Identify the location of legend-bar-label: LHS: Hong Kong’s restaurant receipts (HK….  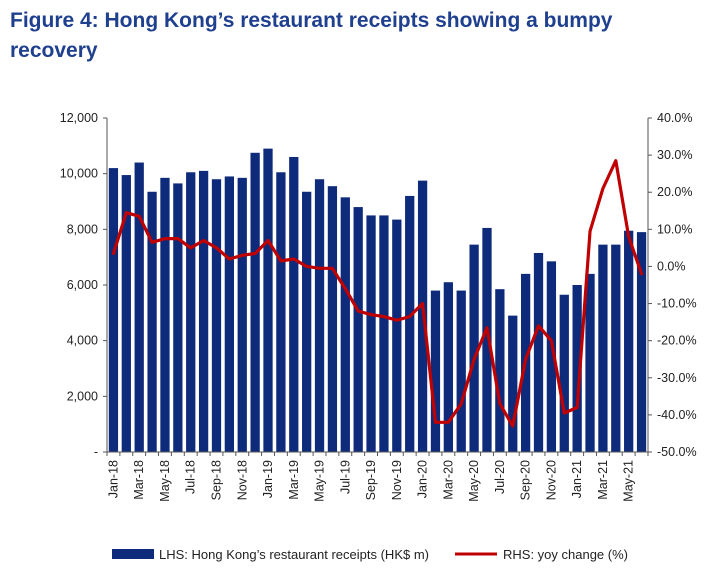
(294, 554).